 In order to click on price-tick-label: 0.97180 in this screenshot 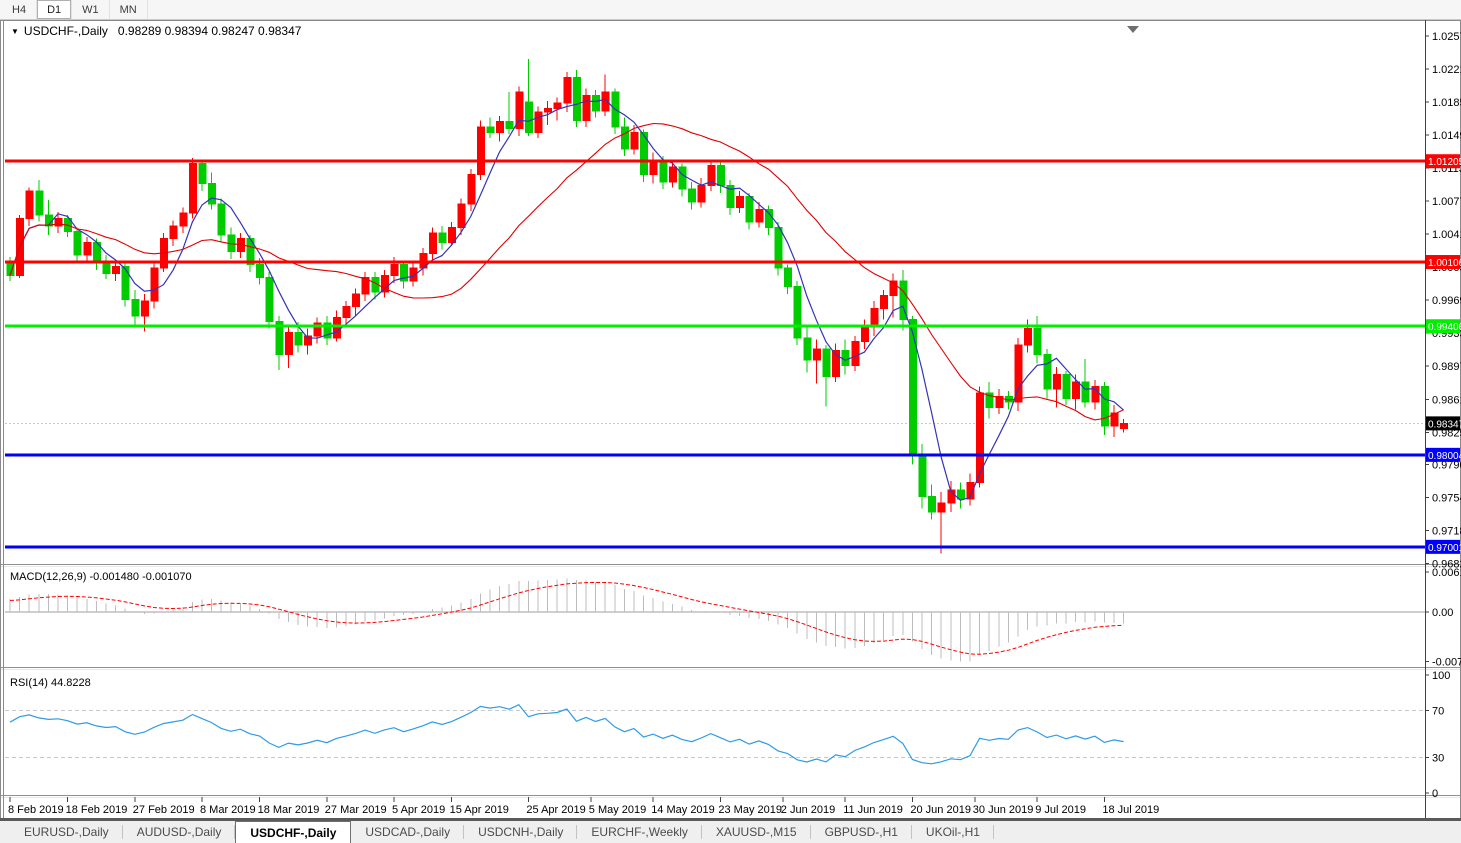, I will do `click(1446, 531)`.